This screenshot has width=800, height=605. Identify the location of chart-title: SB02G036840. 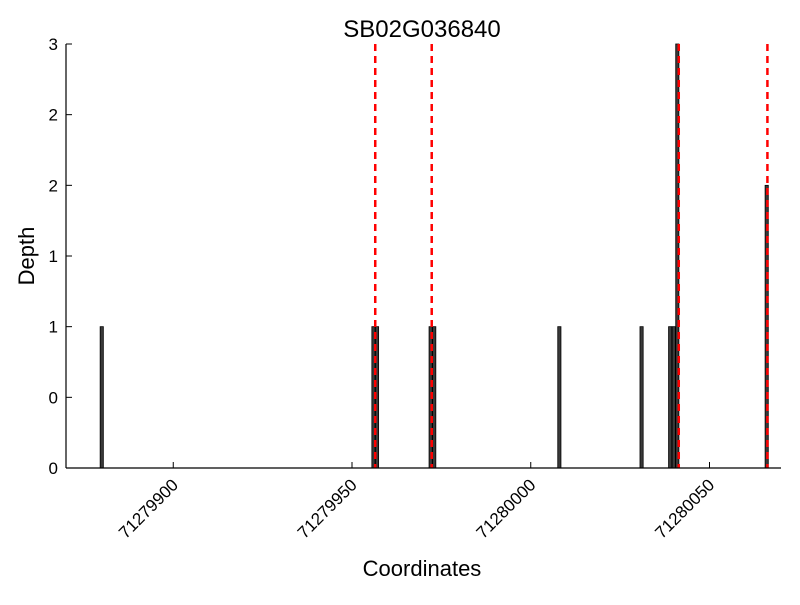
(421, 29).